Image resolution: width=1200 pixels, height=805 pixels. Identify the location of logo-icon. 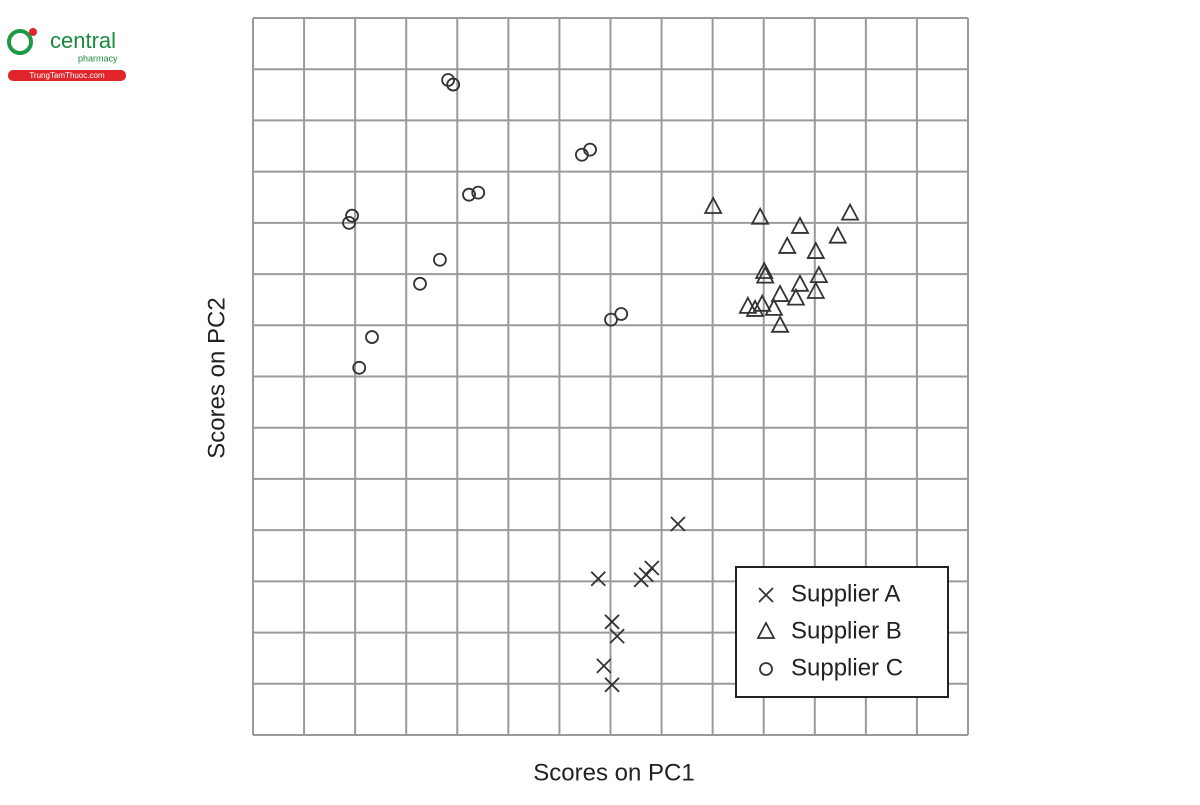
(20, 42).